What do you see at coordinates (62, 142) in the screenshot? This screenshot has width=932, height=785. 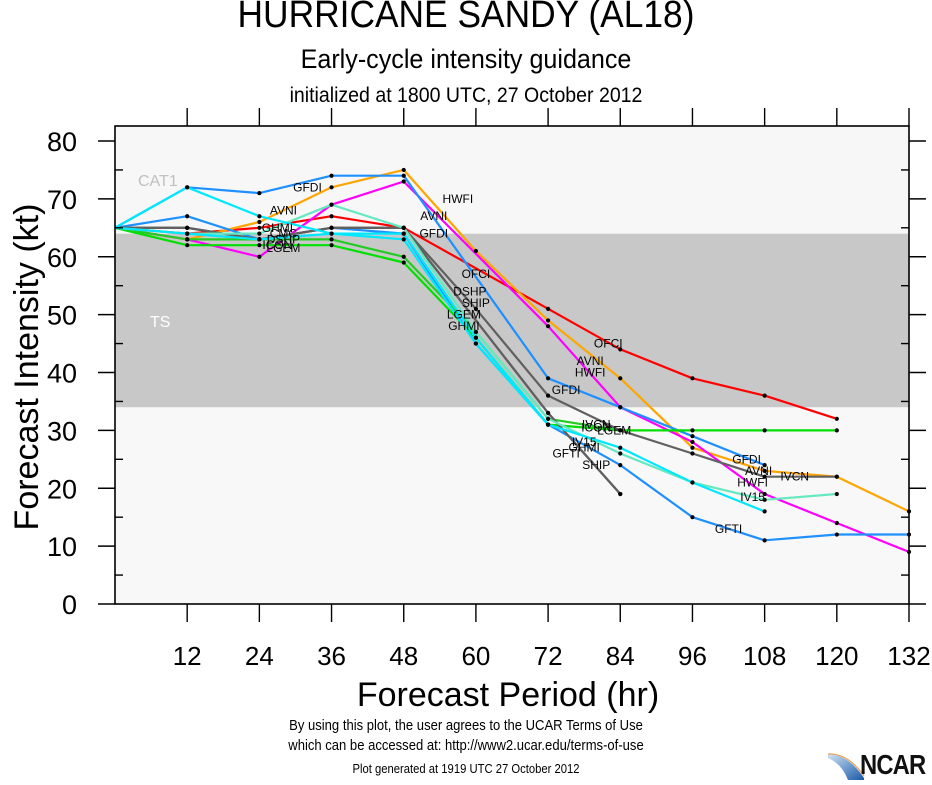 I see `y-tick-label: 80` at bounding box center [62, 142].